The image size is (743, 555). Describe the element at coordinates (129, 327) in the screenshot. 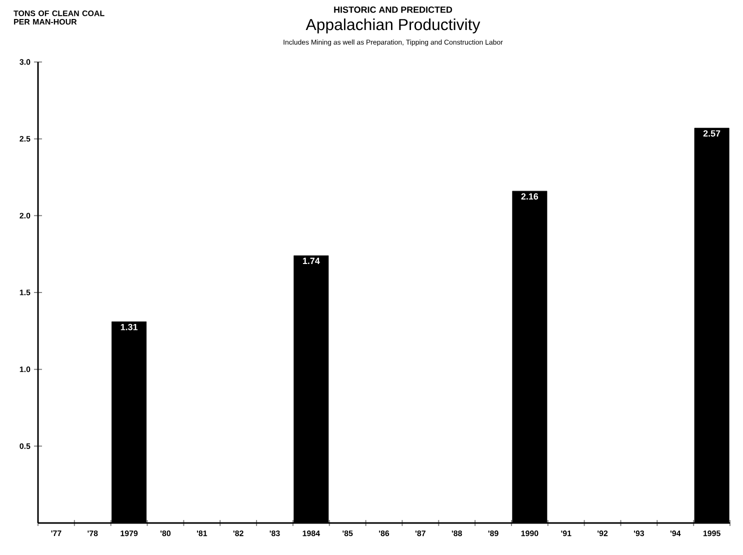

I see `data-label: 1.31` at that location.